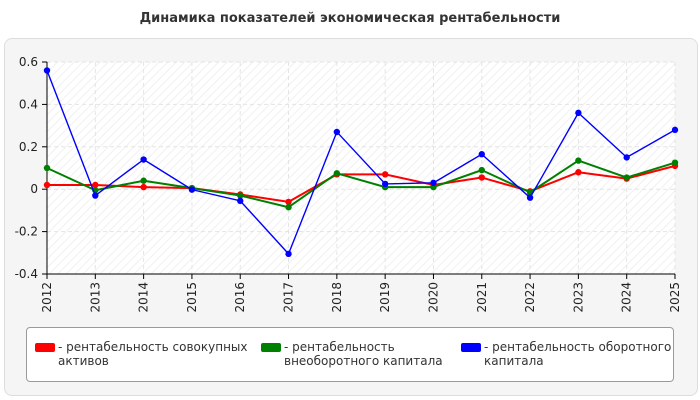 The width and height of the screenshot is (700, 400). Describe the element at coordinates (471, 347) in the screenshot. I see `legend-swatch-blue` at that location.